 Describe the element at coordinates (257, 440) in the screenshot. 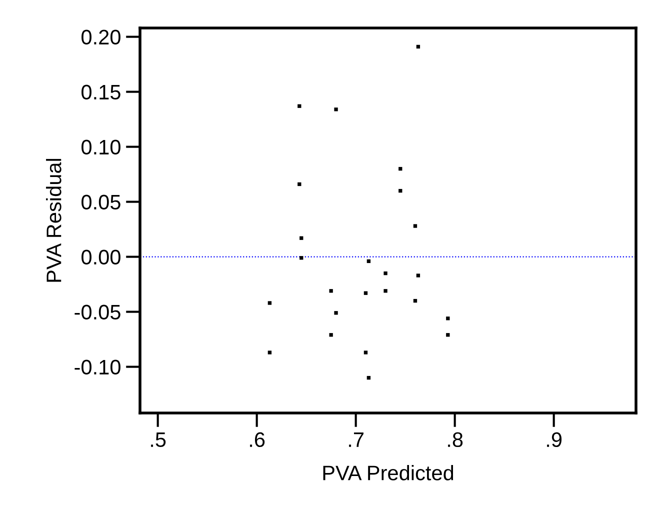

I see `x-tick-label: .6` at that location.